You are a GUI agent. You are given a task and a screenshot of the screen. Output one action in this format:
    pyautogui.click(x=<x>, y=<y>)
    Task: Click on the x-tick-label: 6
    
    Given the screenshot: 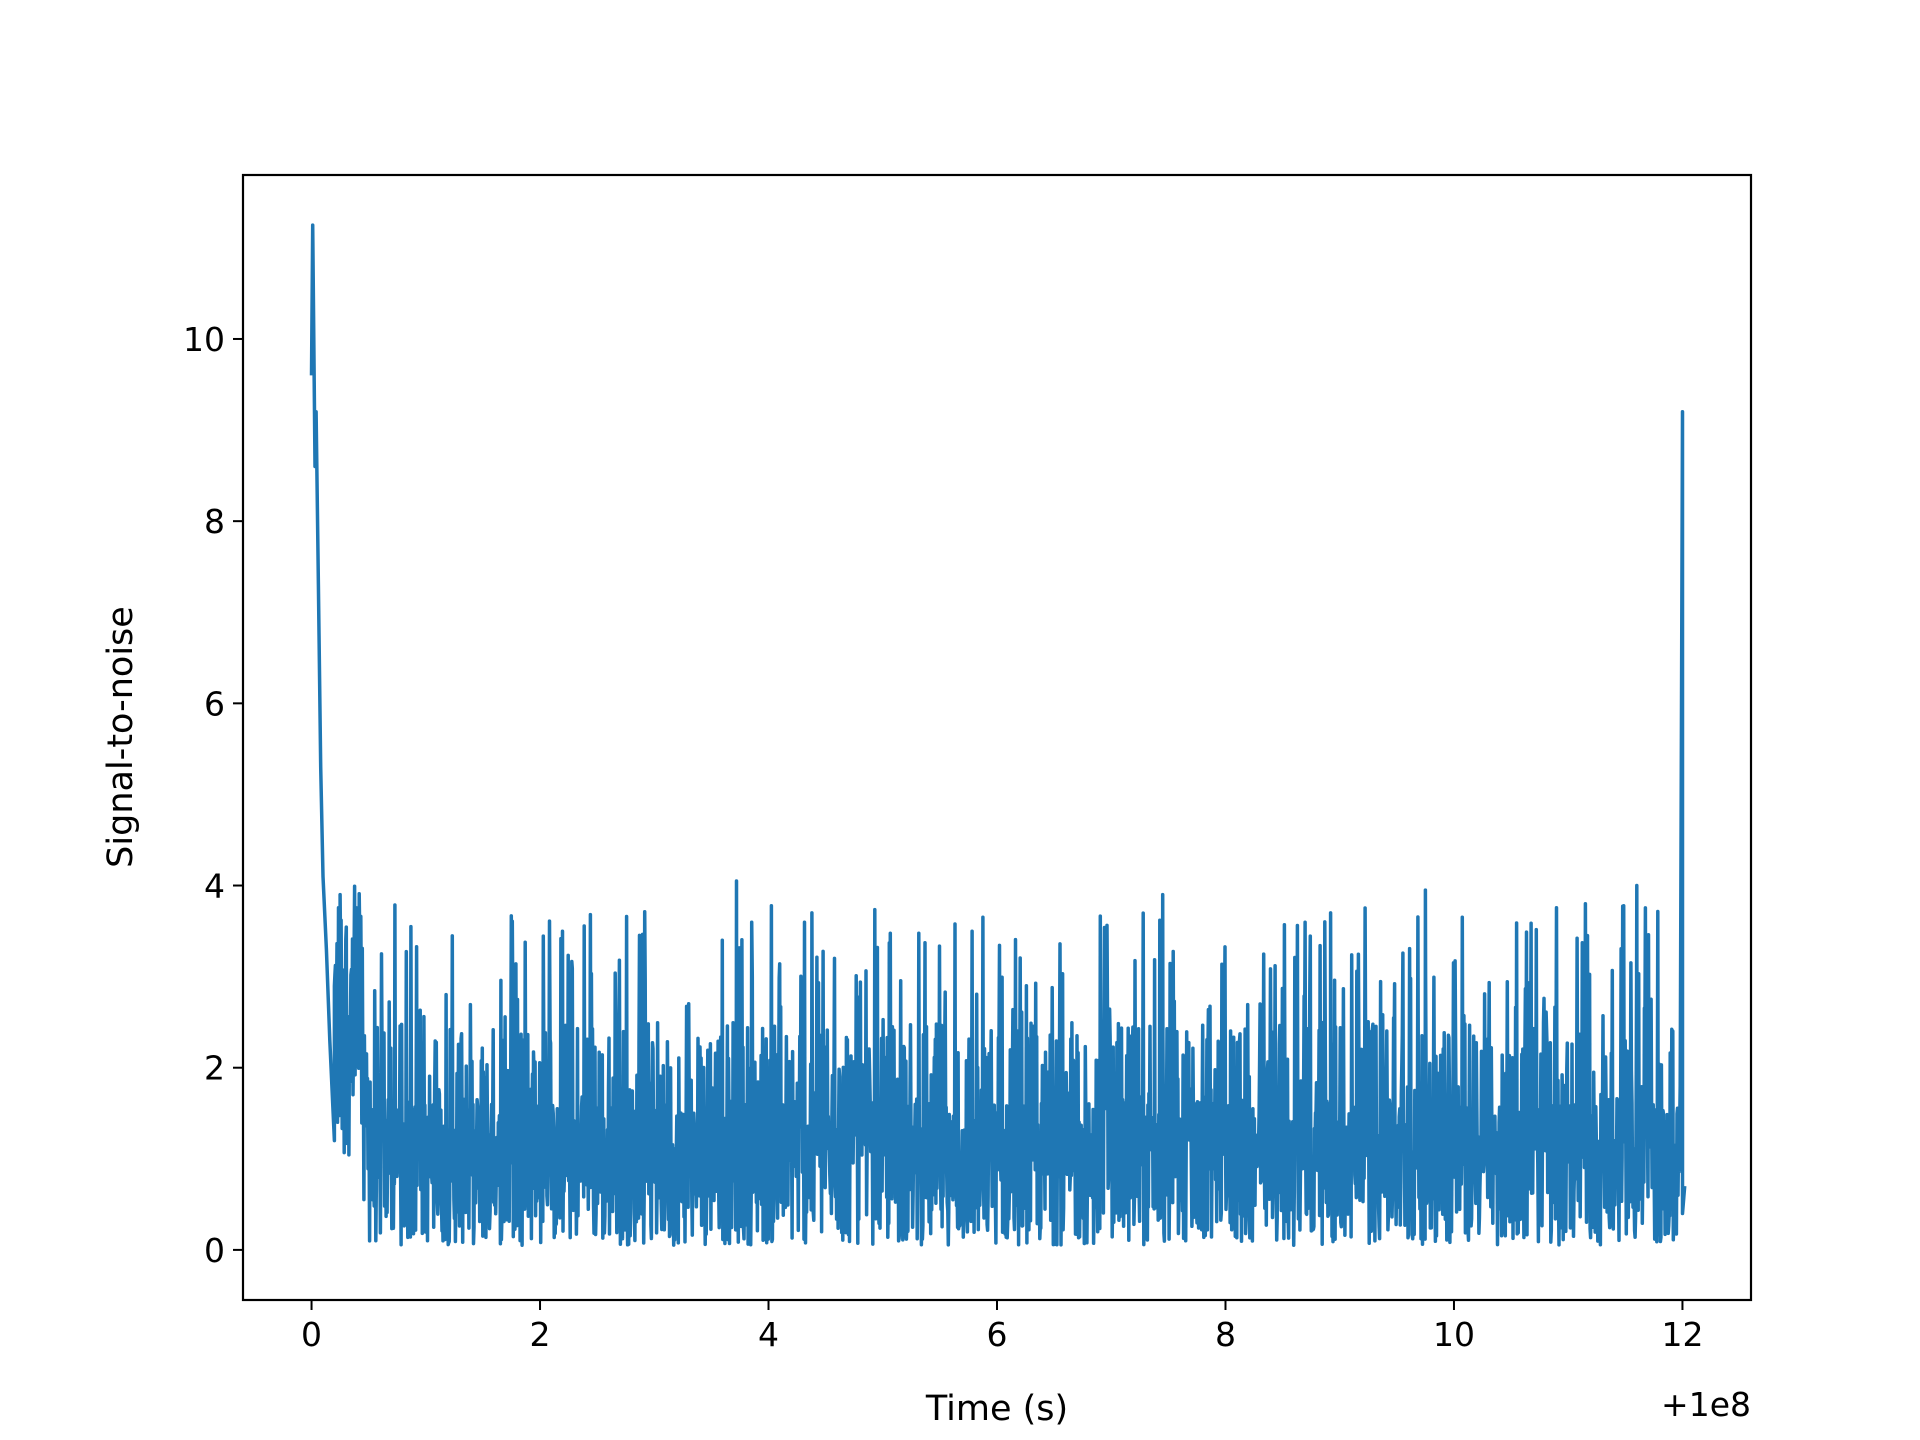 What is the action you would take?
    pyautogui.click(x=997, y=1334)
    